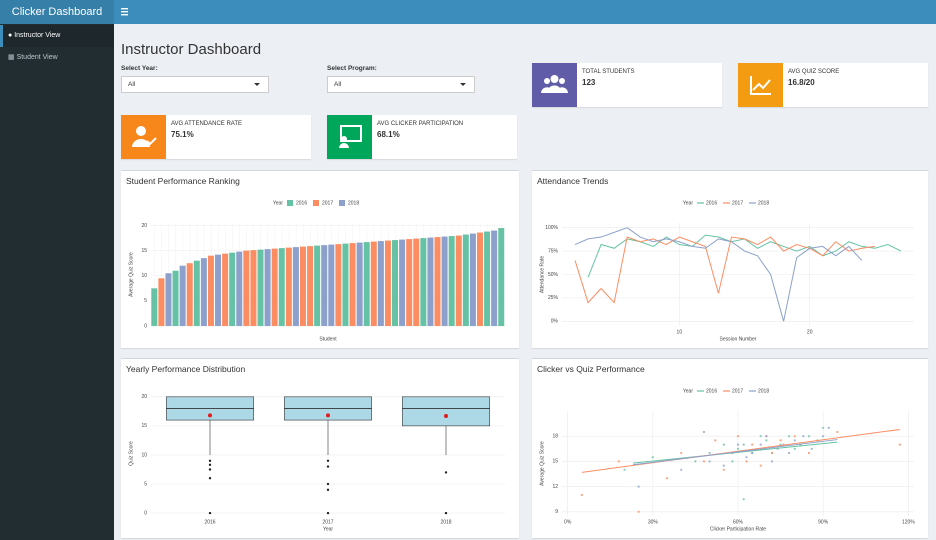 The height and width of the screenshot is (540, 936). Describe the element at coordinates (210, 415) in the screenshot. I see `mean` at that location.